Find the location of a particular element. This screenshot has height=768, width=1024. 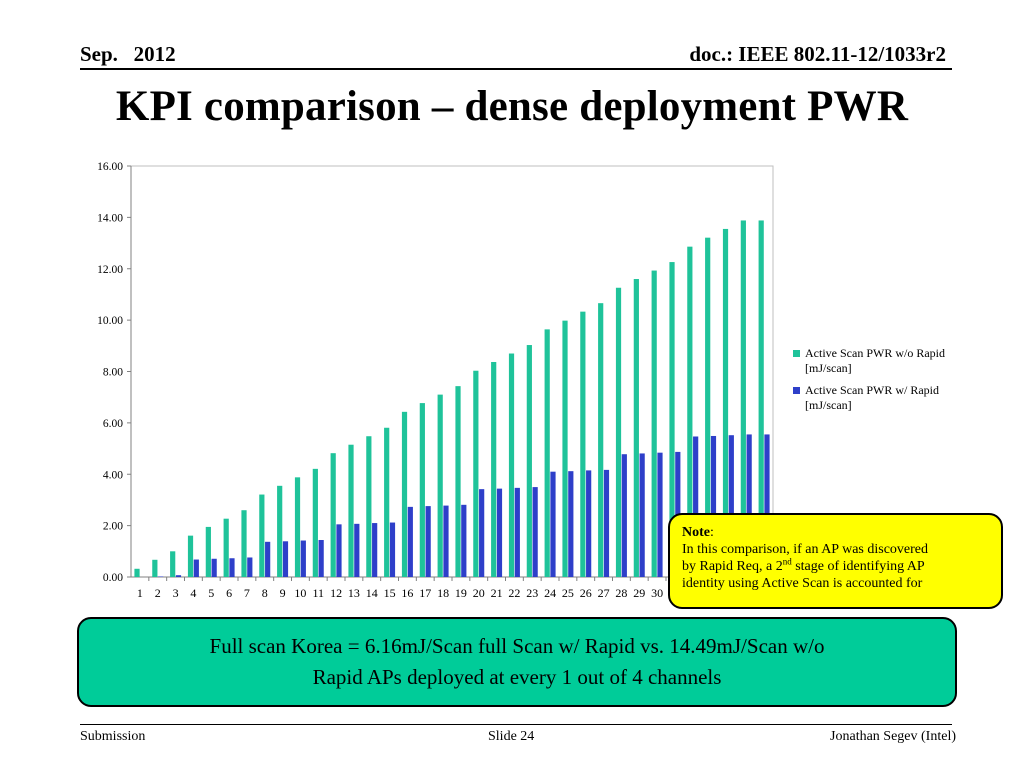

x-tick-label: 29 is located at coordinates (639, 593).